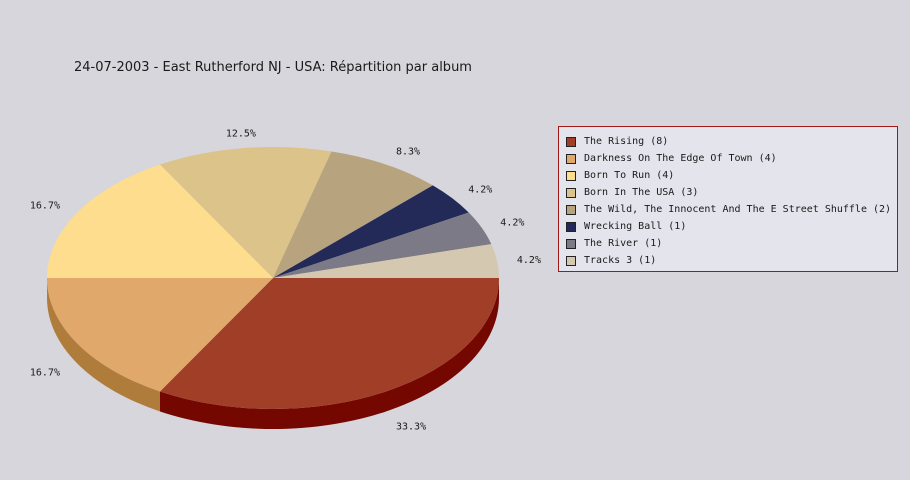  What do you see at coordinates (731, 226) in the screenshot?
I see `legend-item: Wrecking Ball (1)` at bounding box center [731, 226].